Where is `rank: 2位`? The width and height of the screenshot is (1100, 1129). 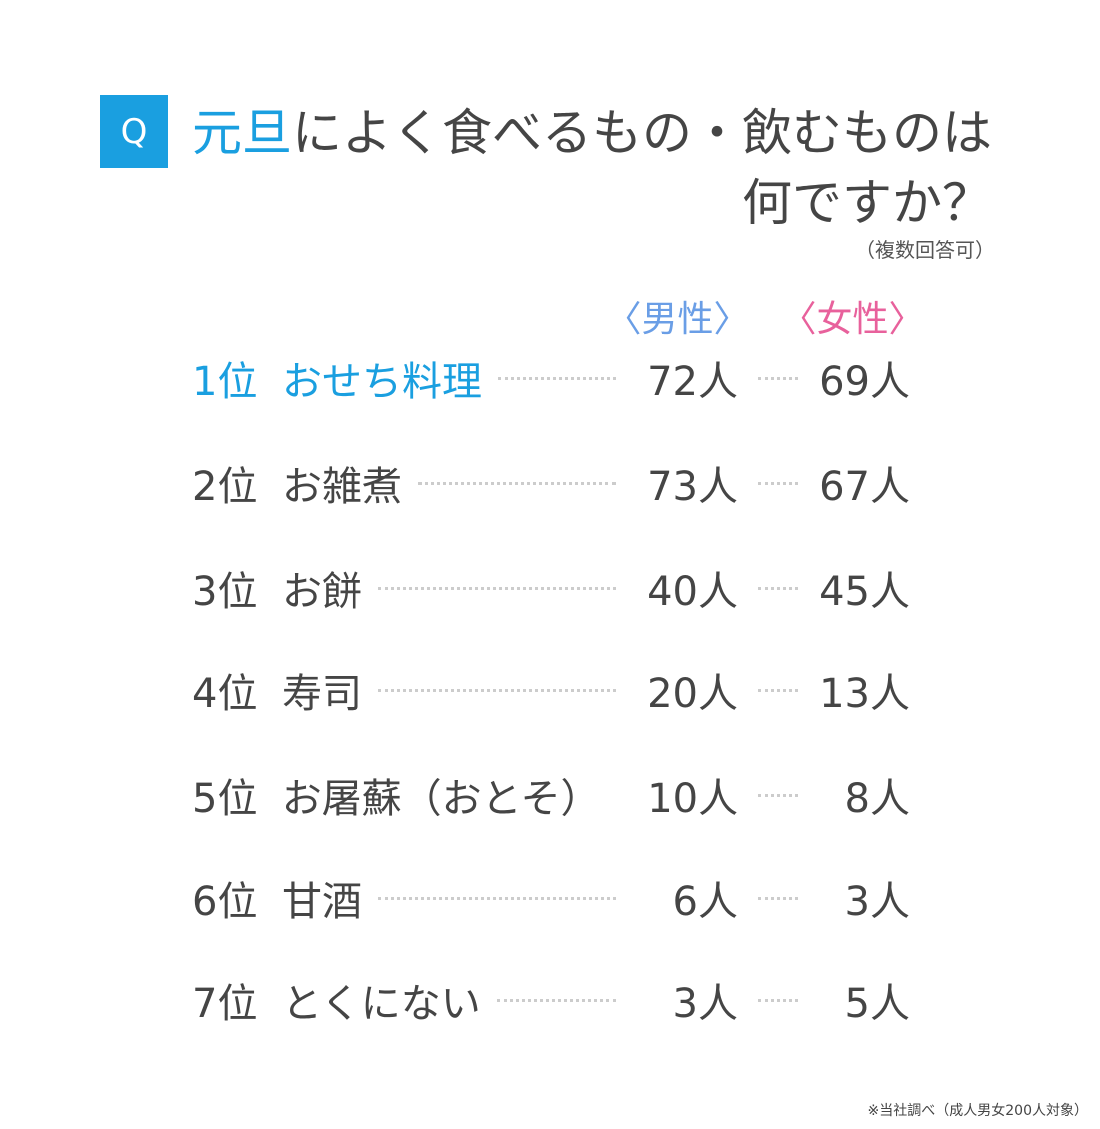 rank: 2位 is located at coordinates (225, 487).